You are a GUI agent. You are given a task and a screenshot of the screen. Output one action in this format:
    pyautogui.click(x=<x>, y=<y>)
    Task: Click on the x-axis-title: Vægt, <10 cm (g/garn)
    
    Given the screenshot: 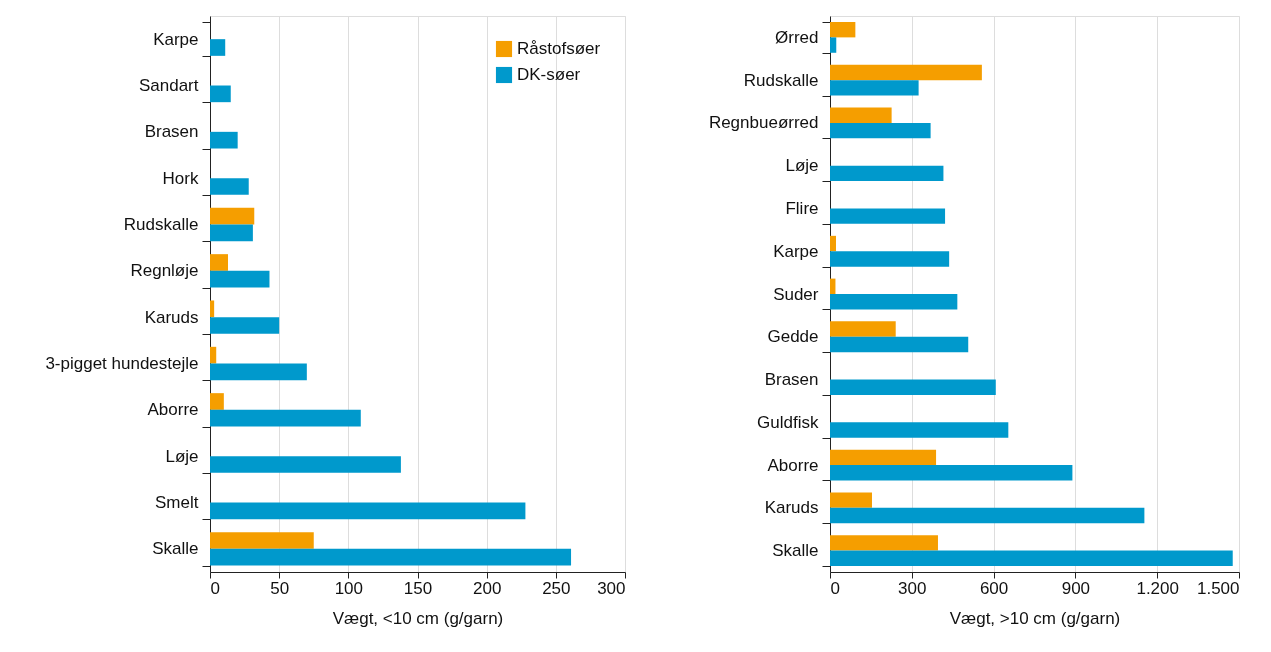 What is the action you would take?
    pyautogui.click(x=418, y=618)
    